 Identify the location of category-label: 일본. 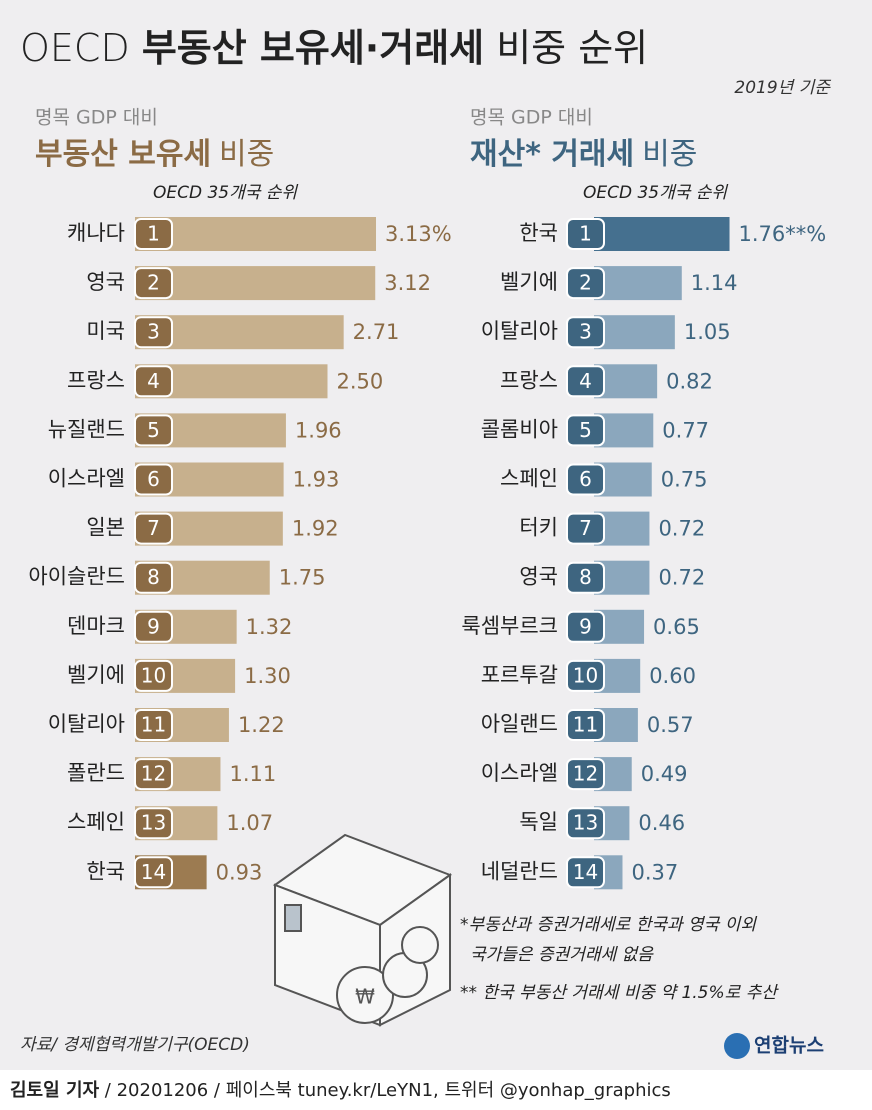
(105, 528).